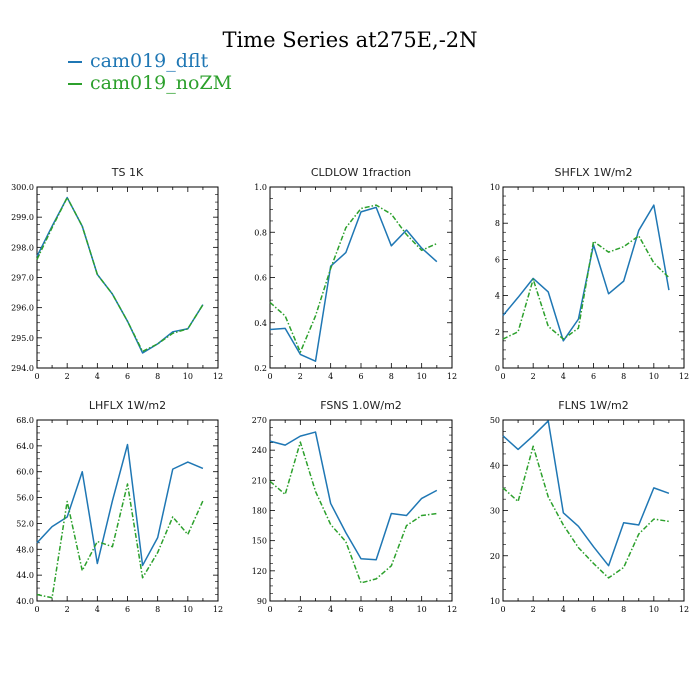 Image resolution: width=700 pixels, height=700 pixels. Describe the element at coordinates (300, 609) in the screenshot. I see `panel-5-xtick-label: 2` at that location.